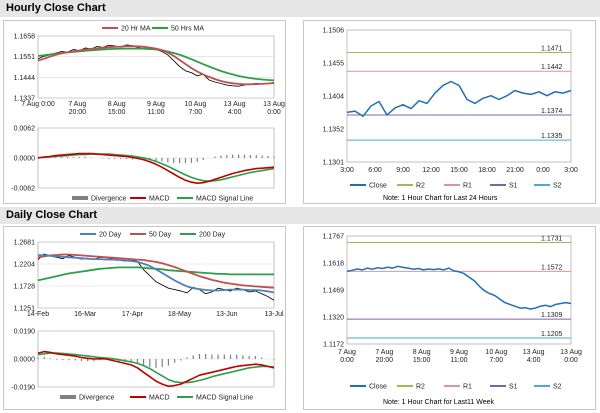 This screenshot has height=413, width=600. Describe the element at coordinates (334, 130) in the screenshot. I see `hourly-pivot-ytick-label: 1.1352` at that location.